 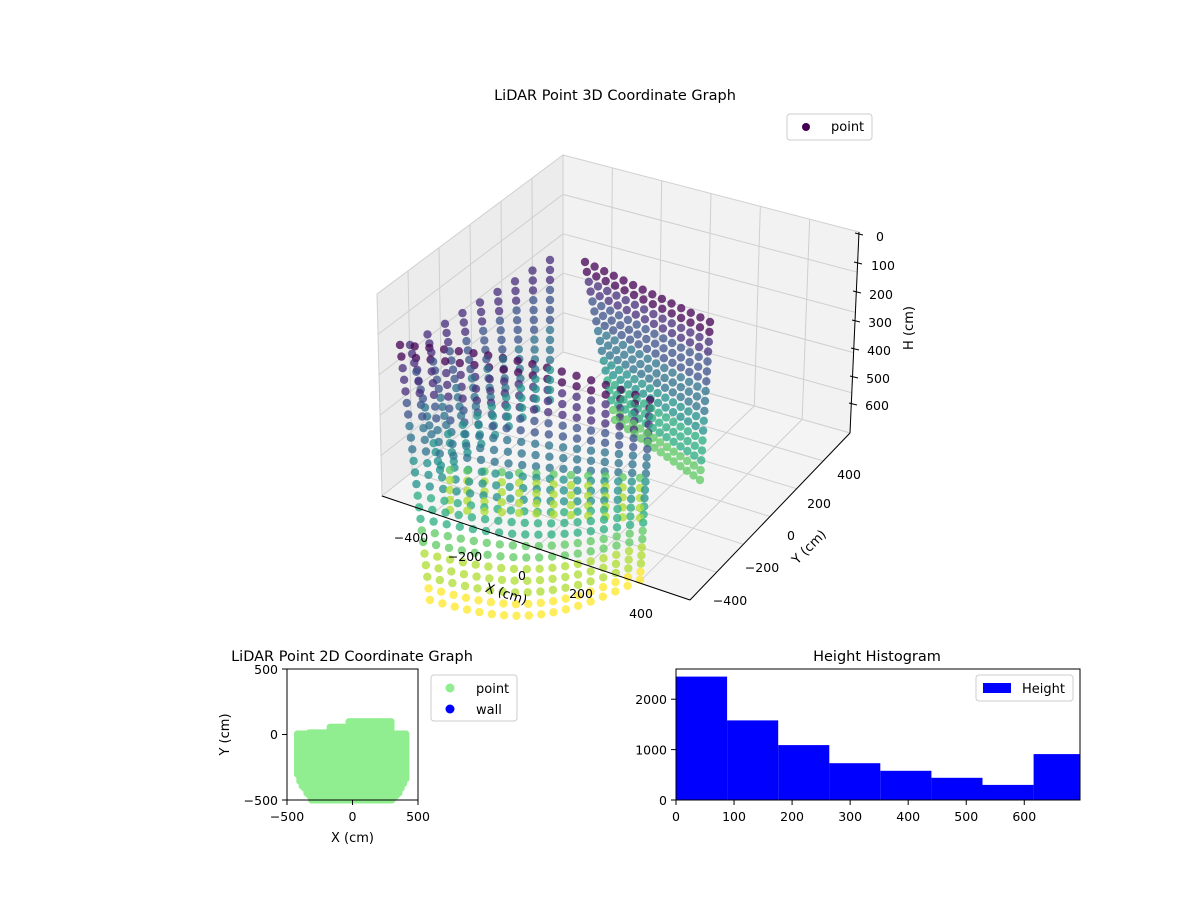 I want to click on legend-label-wall: wall, so click(x=489, y=710).